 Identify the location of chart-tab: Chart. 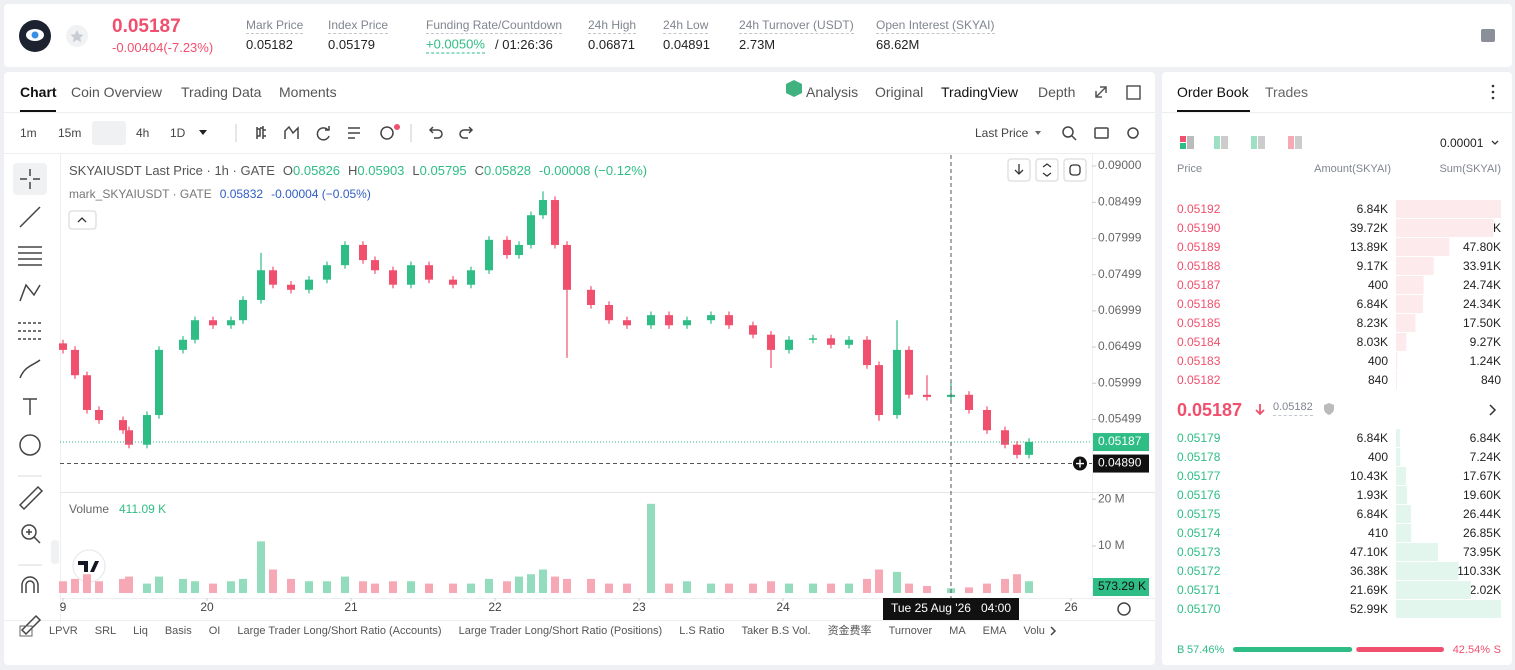
(38, 92).